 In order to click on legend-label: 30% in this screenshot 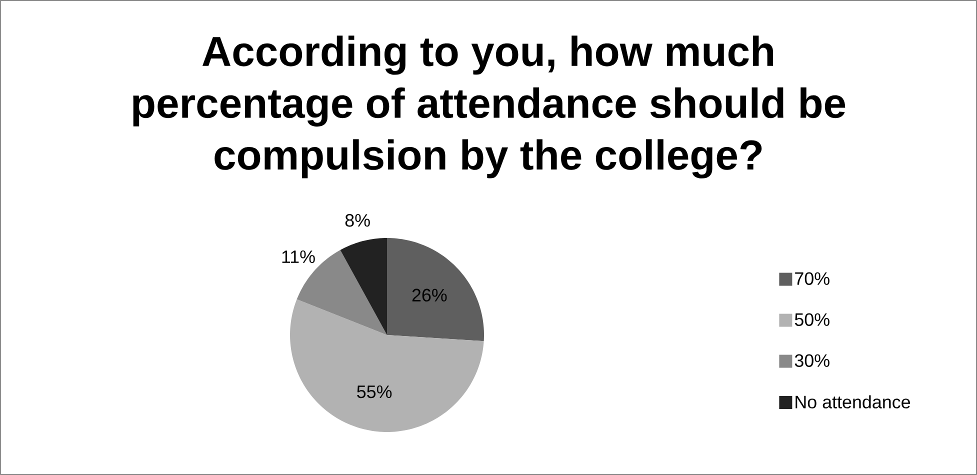, I will do `click(812, 360)`.